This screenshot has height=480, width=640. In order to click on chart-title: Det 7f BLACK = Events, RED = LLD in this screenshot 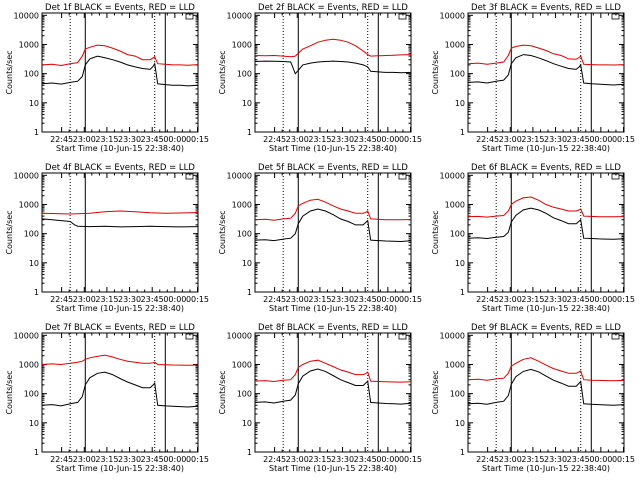, I will do `click(120, 328)`.